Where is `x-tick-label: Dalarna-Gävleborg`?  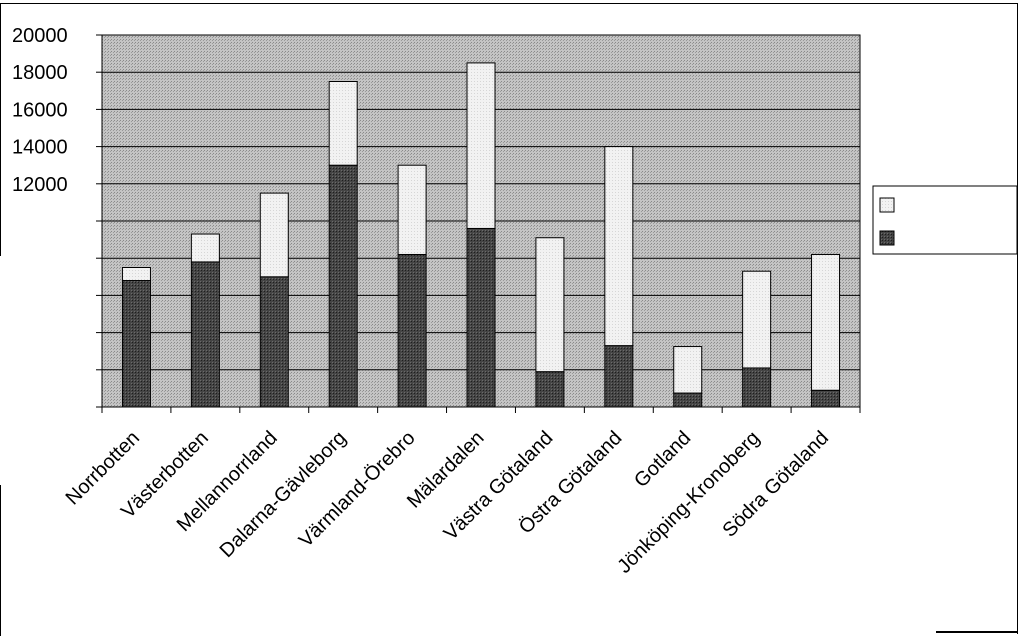
x-tick-label: Dalarna-Gävleborg is located at coordinates (283, 494).